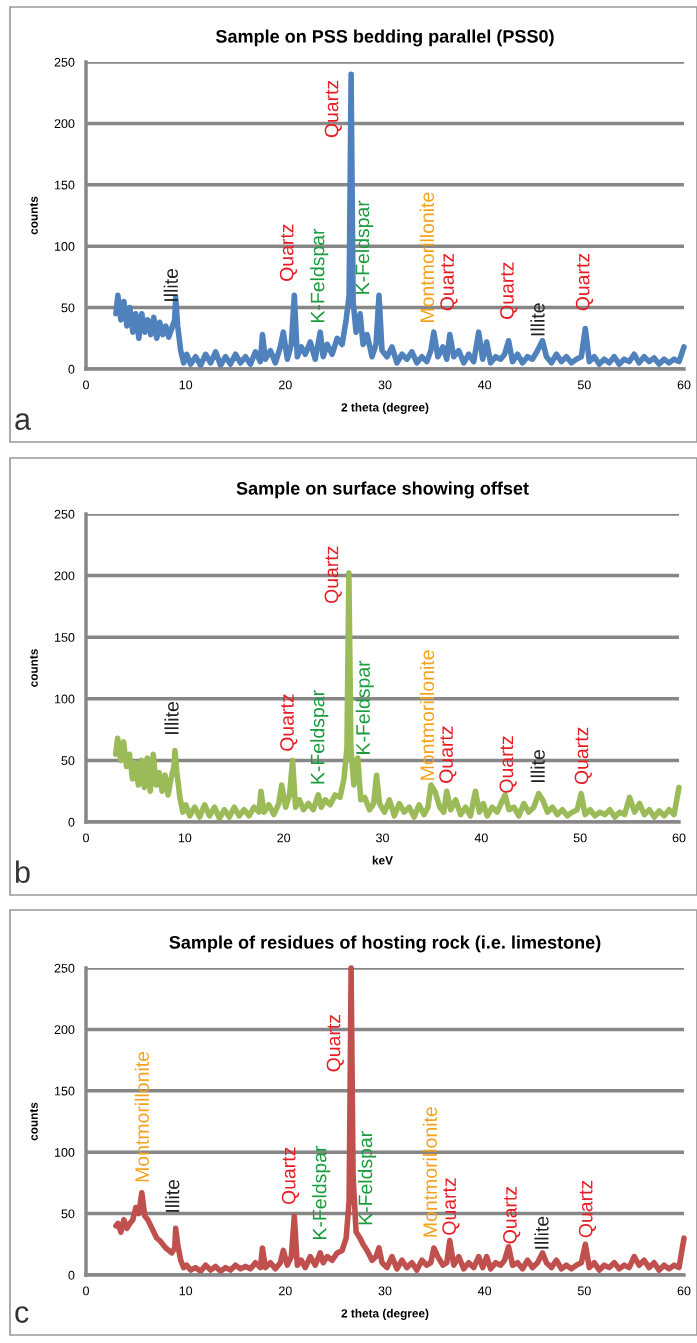 The width and height of the screenshot is (697, 1343). What do you see at coordinates (385, 944) in the screenshot?
I see `chart-title: Sample of residues of hosting rock (i.e. limestone)` at bounding box center [385, 944].